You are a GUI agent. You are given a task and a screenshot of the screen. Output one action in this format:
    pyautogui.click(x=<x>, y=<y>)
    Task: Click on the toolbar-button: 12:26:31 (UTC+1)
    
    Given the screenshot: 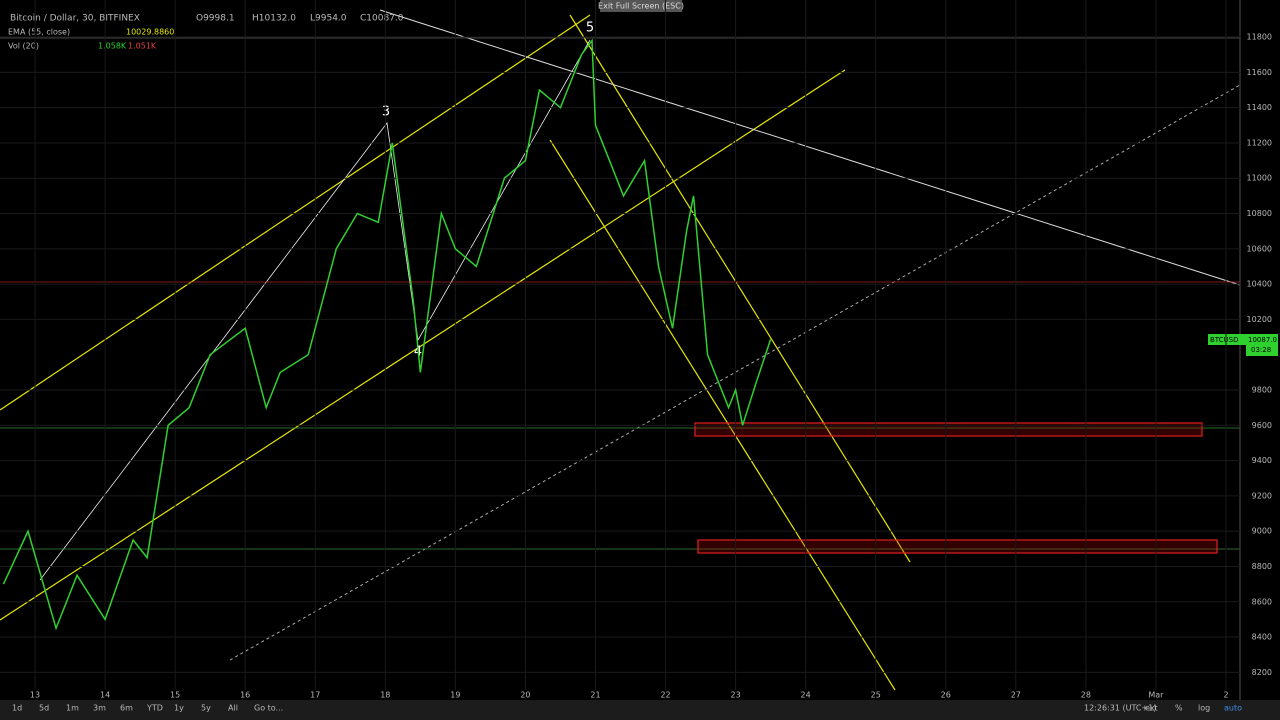 What is the action you would take?
    pyautogui.click(x=1120, y=708)
    